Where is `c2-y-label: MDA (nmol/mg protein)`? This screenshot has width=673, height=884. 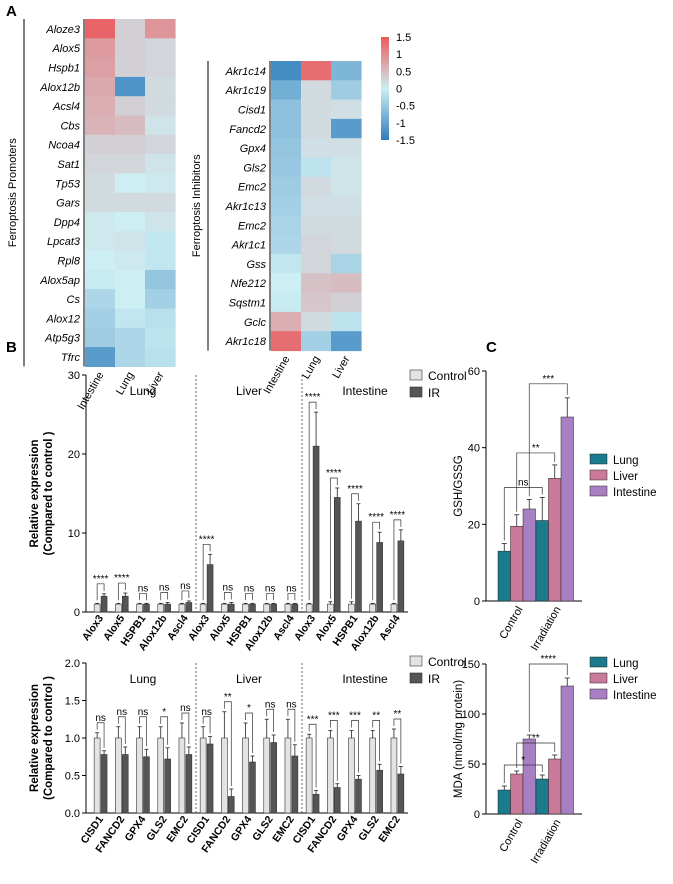
c2-y-label: MDA (nmol/mg protein) is located at coordinates (459, 739).